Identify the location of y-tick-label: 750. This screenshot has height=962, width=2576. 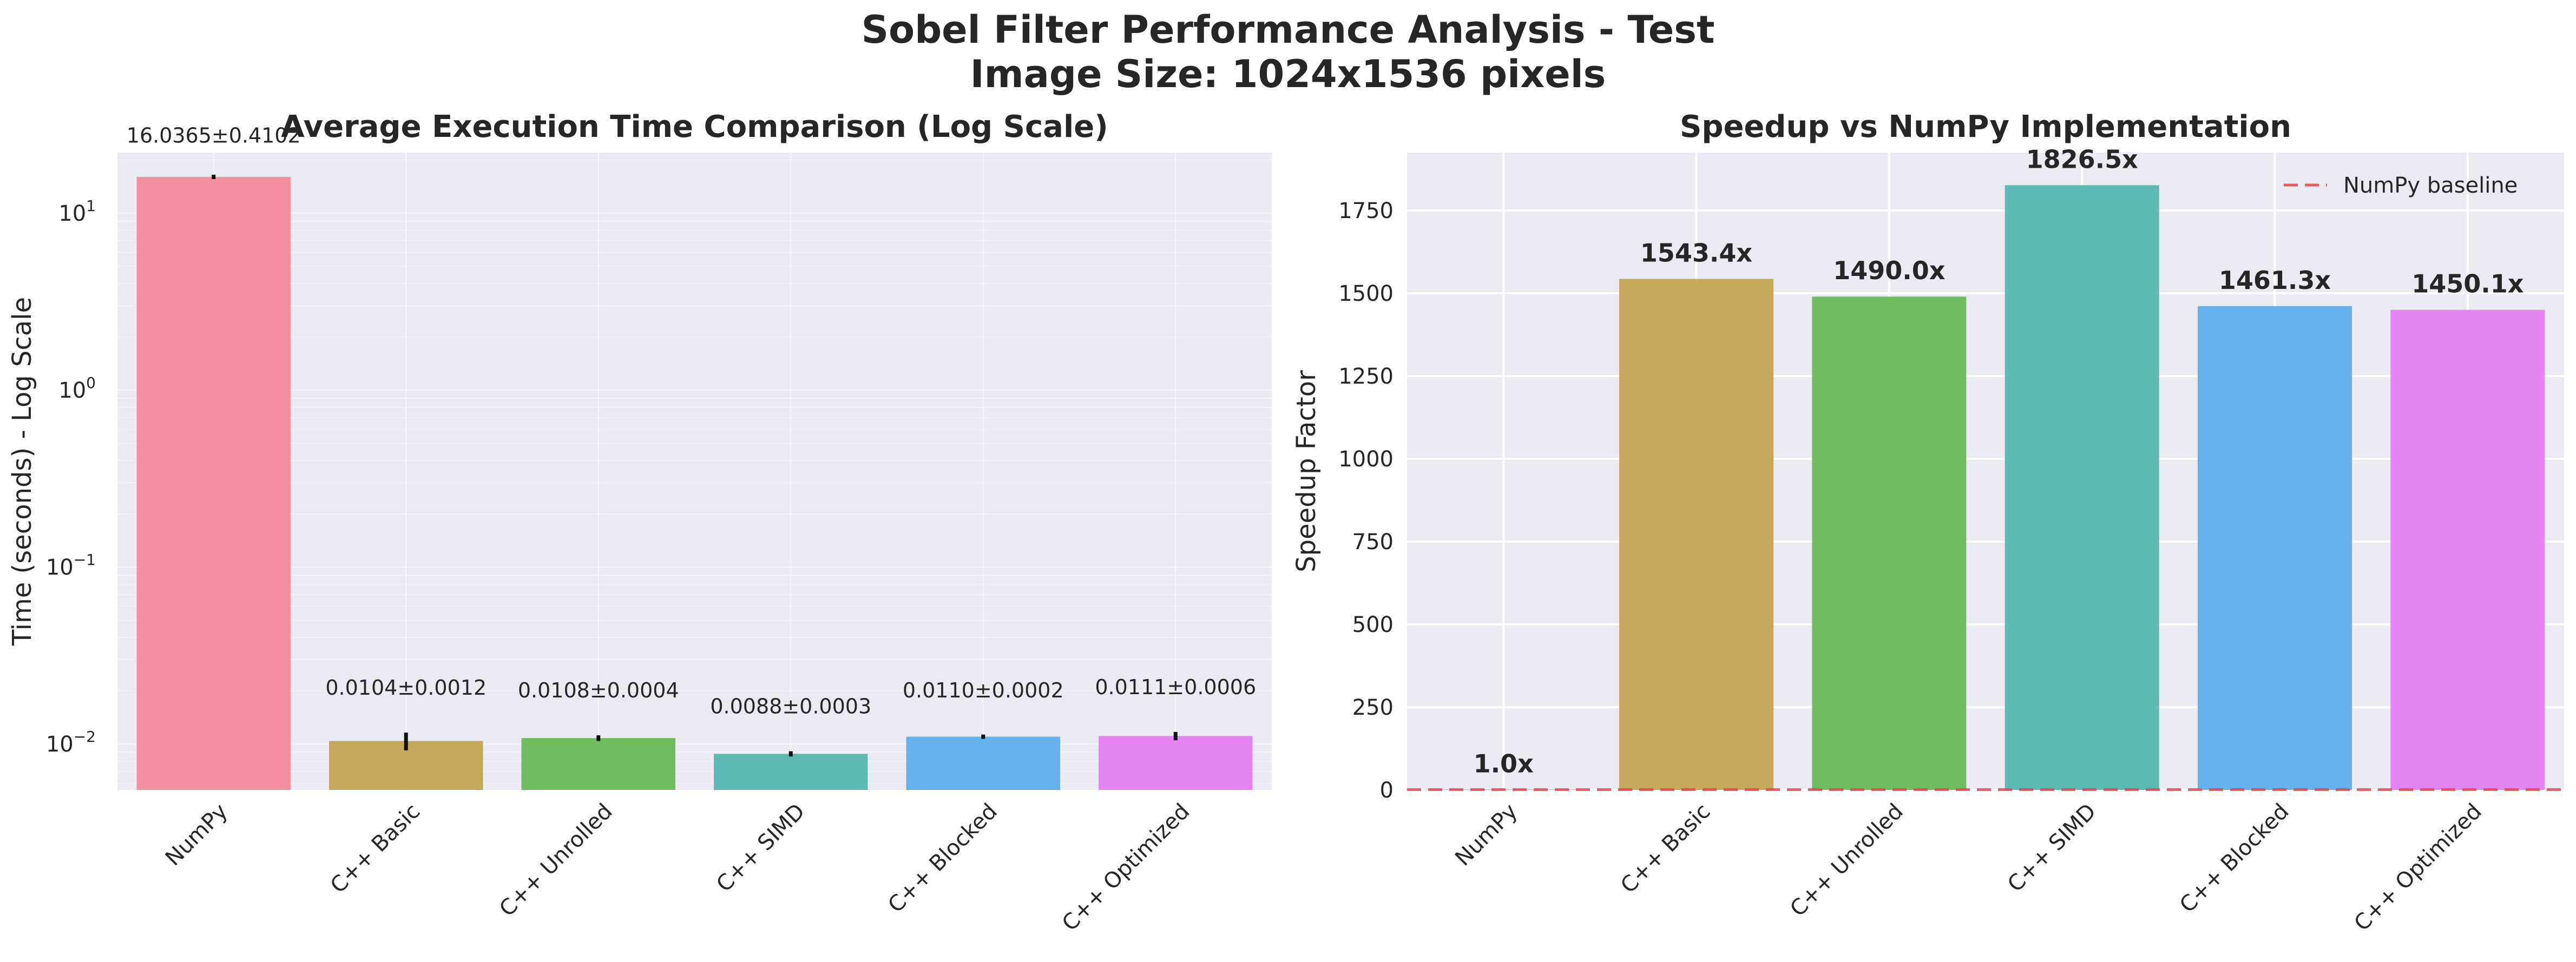
(1373, 542).